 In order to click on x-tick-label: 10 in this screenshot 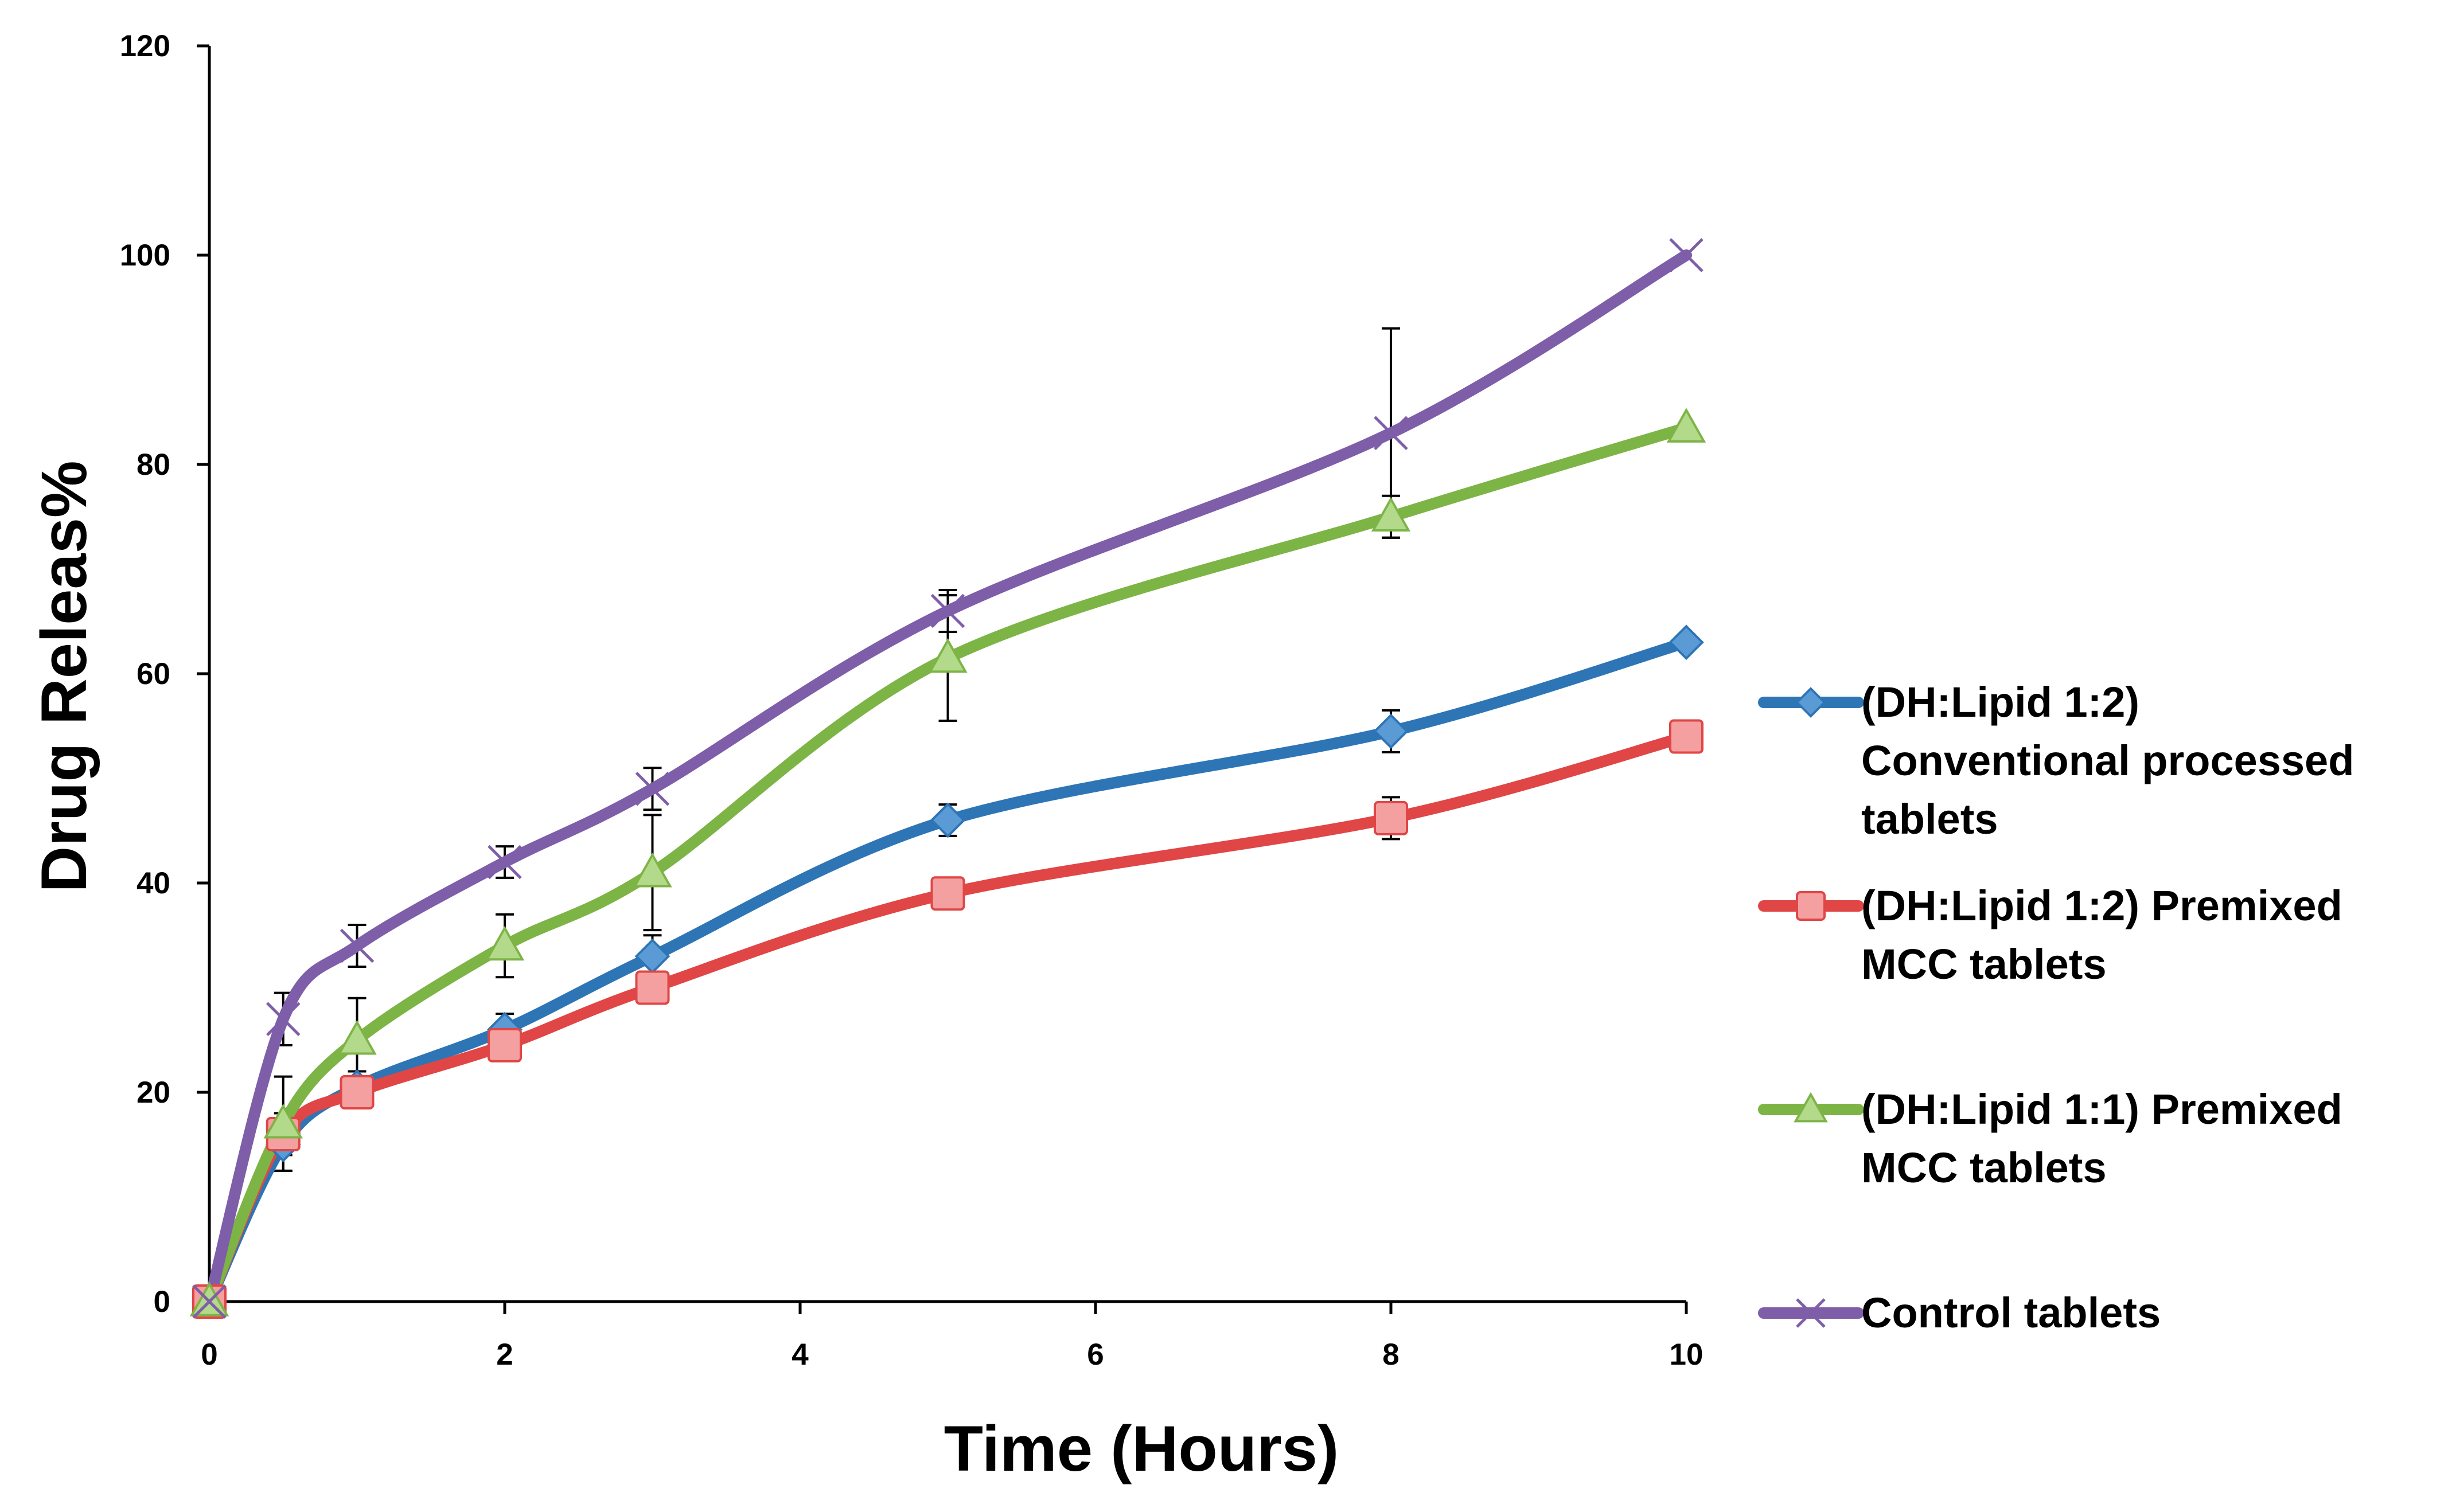, I will do `click(1686, 1355)`.